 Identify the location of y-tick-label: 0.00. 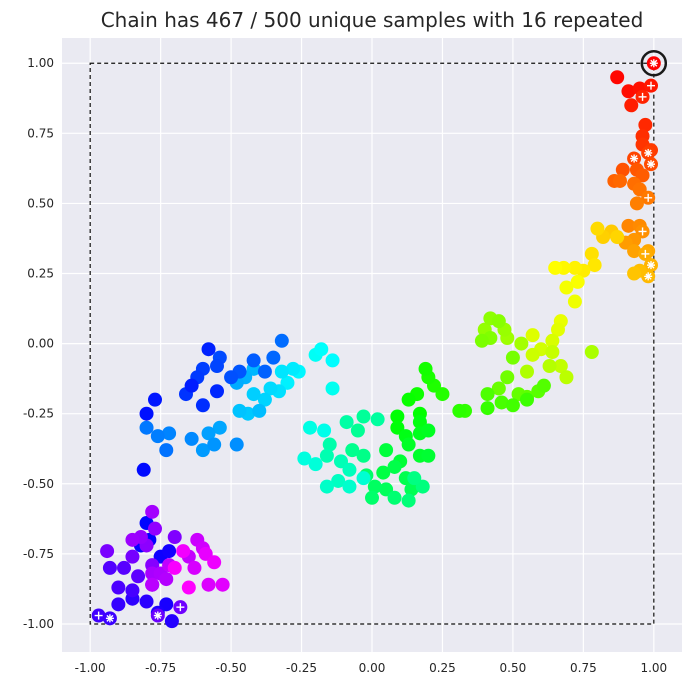
(40, 344).